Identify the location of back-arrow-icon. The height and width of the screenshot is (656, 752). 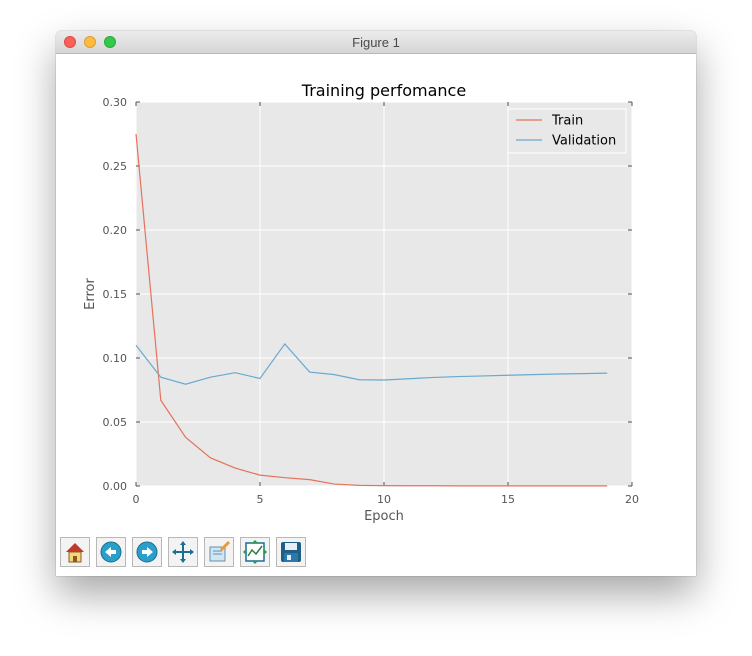
(111, 552).